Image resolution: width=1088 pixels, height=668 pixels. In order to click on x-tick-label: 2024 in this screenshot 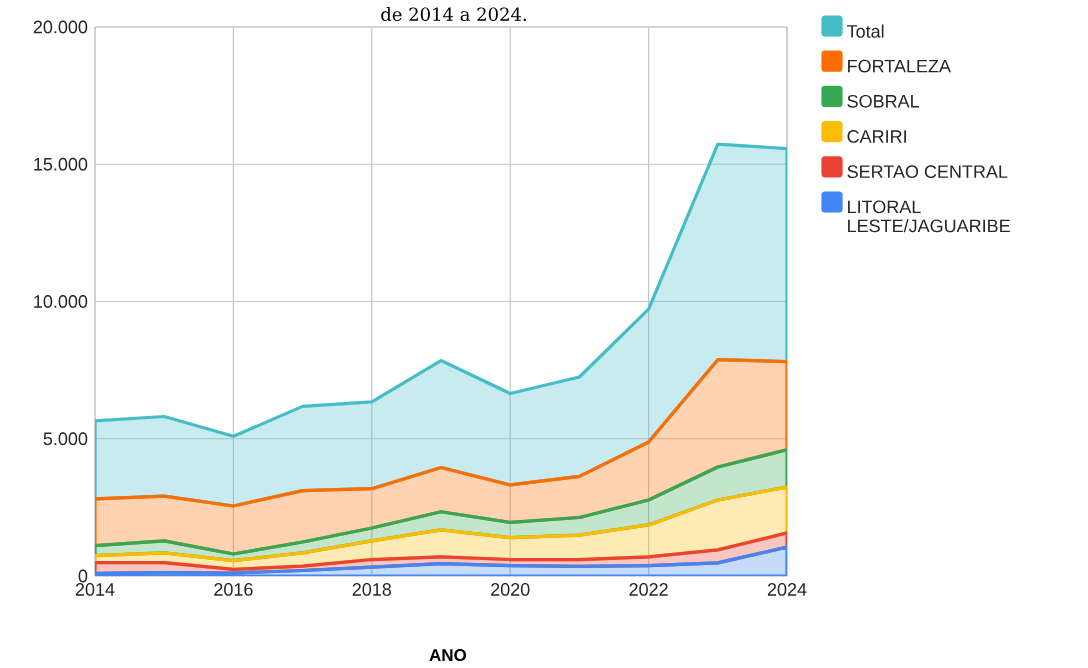, I will do `click(787, 589)`.